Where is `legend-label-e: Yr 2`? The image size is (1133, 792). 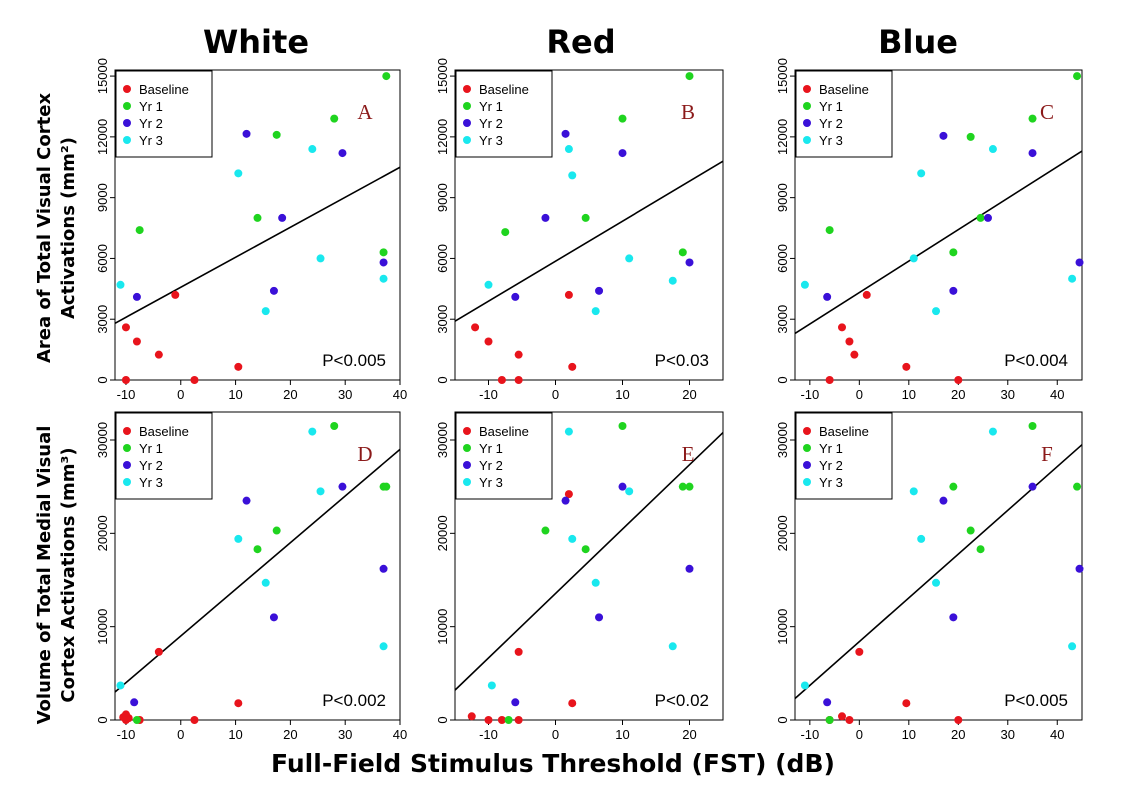
legend-label-e: Yr 2 is located at coordinates (491, 465).